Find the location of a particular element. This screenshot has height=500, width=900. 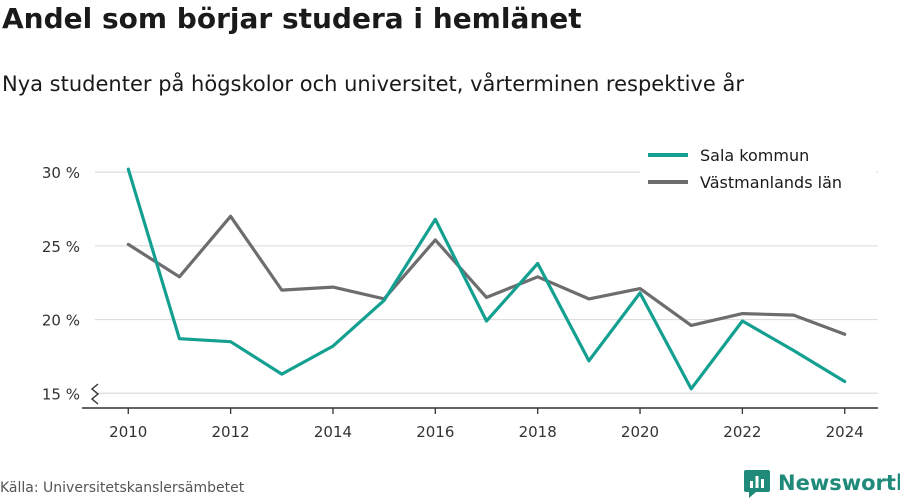

x-tick-label: 2020 is located at coordinates (640, 432).